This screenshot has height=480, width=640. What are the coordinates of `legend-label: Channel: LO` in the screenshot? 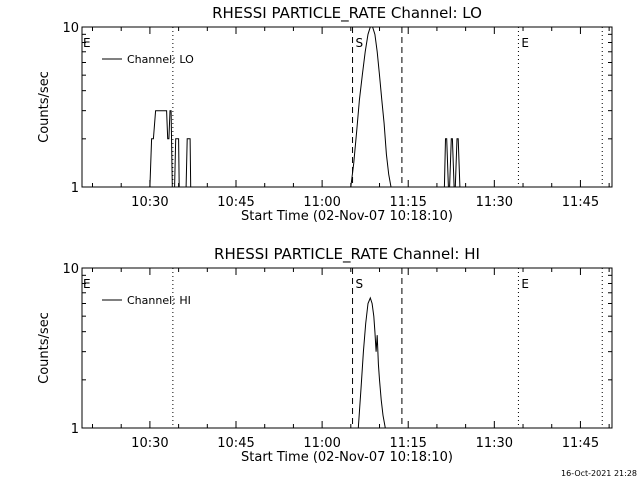 It's located at (160, 59).